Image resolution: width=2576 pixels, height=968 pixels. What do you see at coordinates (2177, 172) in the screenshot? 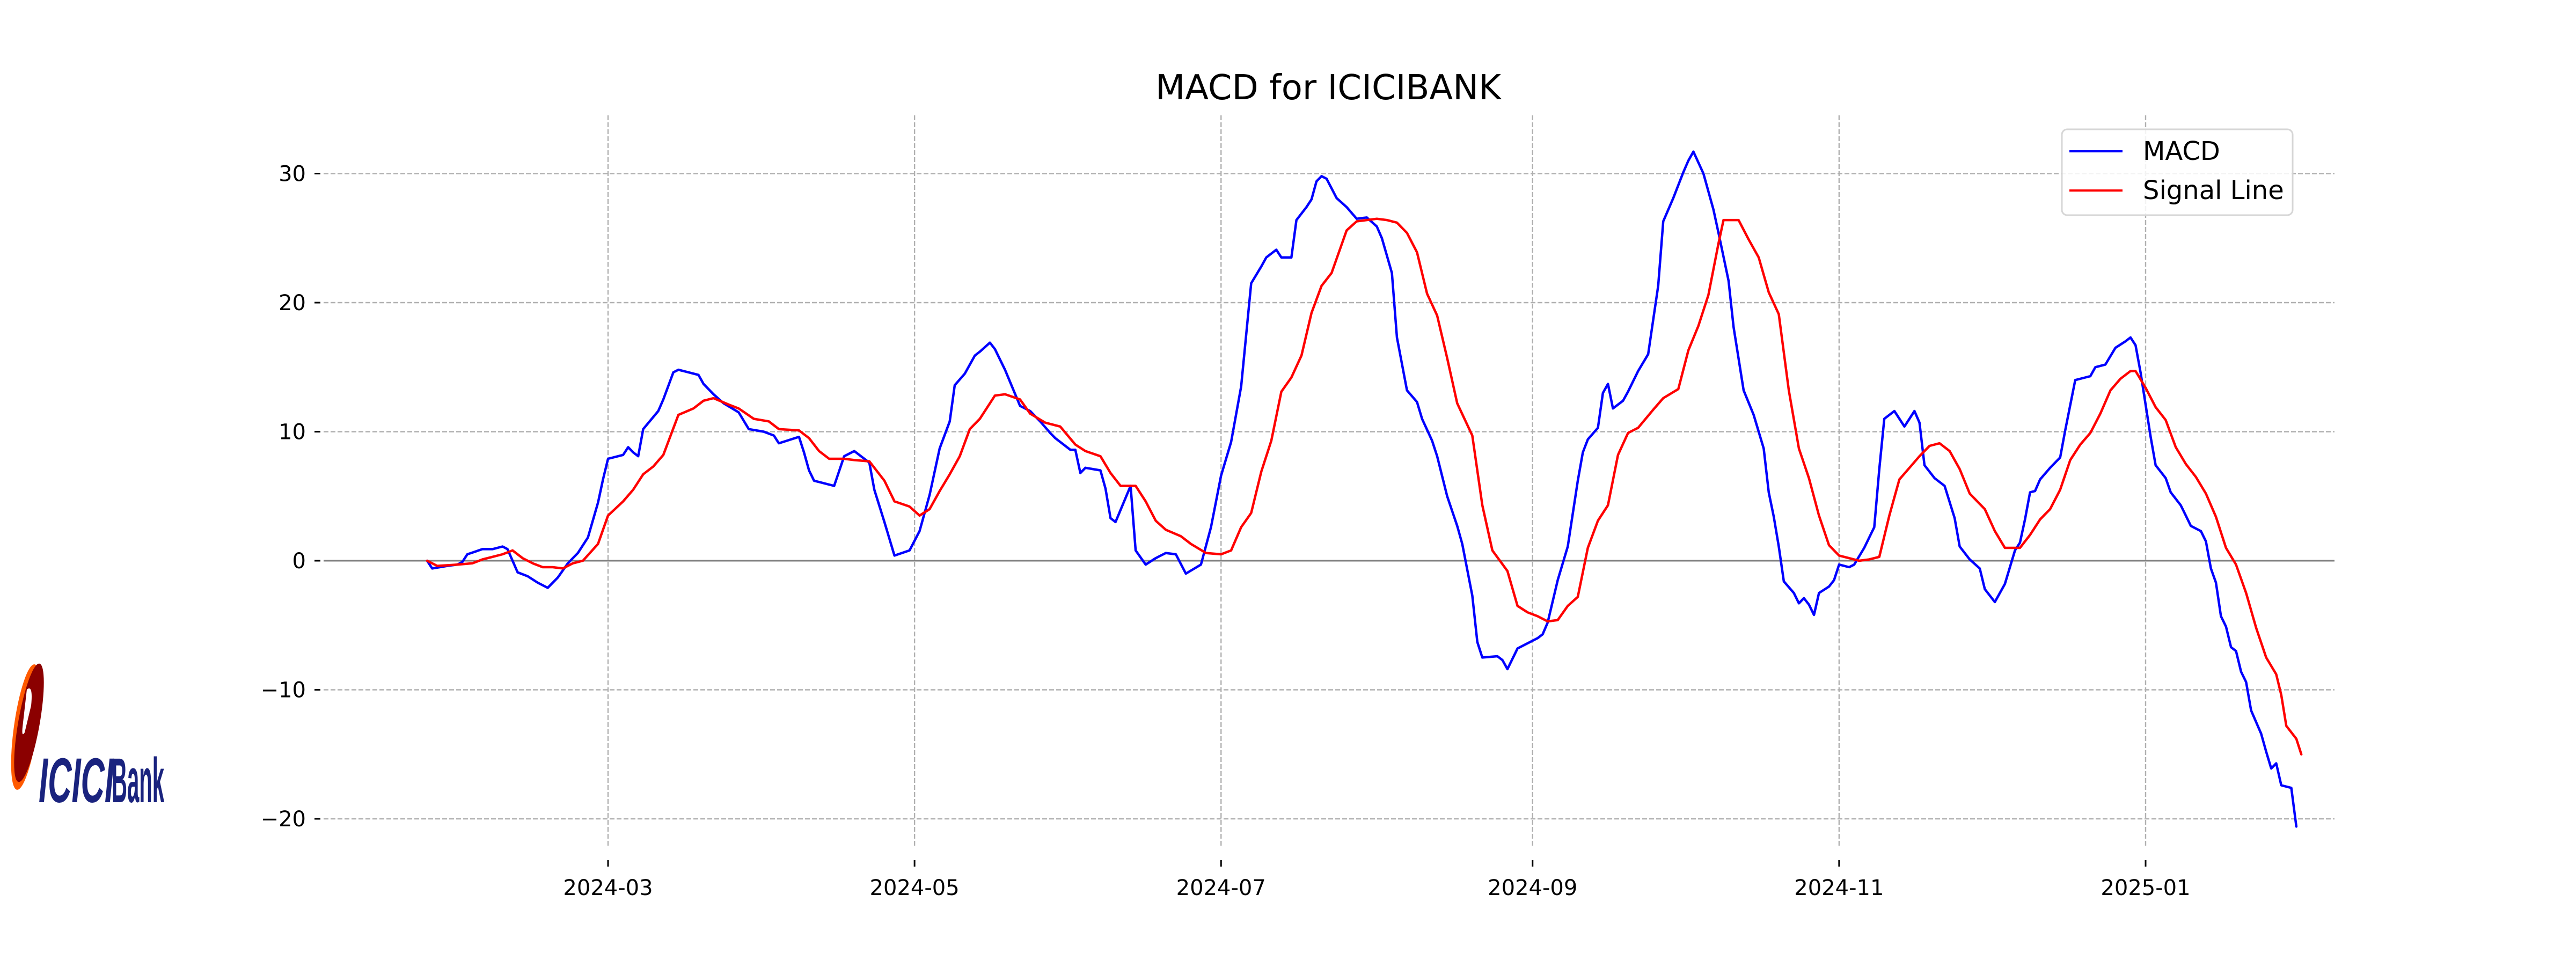
I see `legend: MACD Signal Line` at bounding box center [2177, 172].